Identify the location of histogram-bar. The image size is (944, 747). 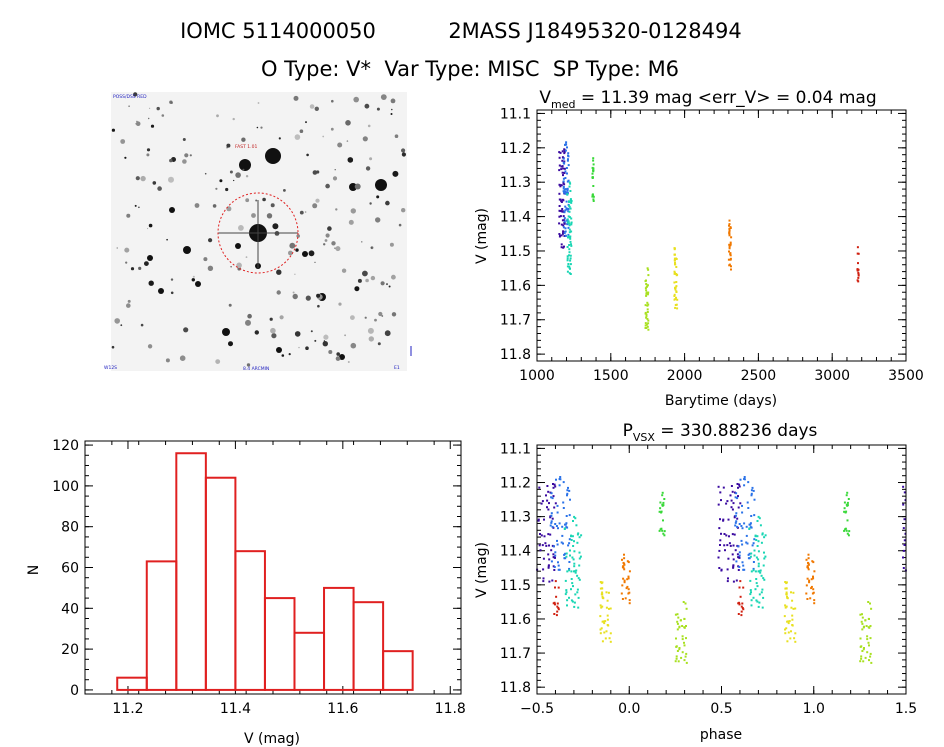
(220, 583).